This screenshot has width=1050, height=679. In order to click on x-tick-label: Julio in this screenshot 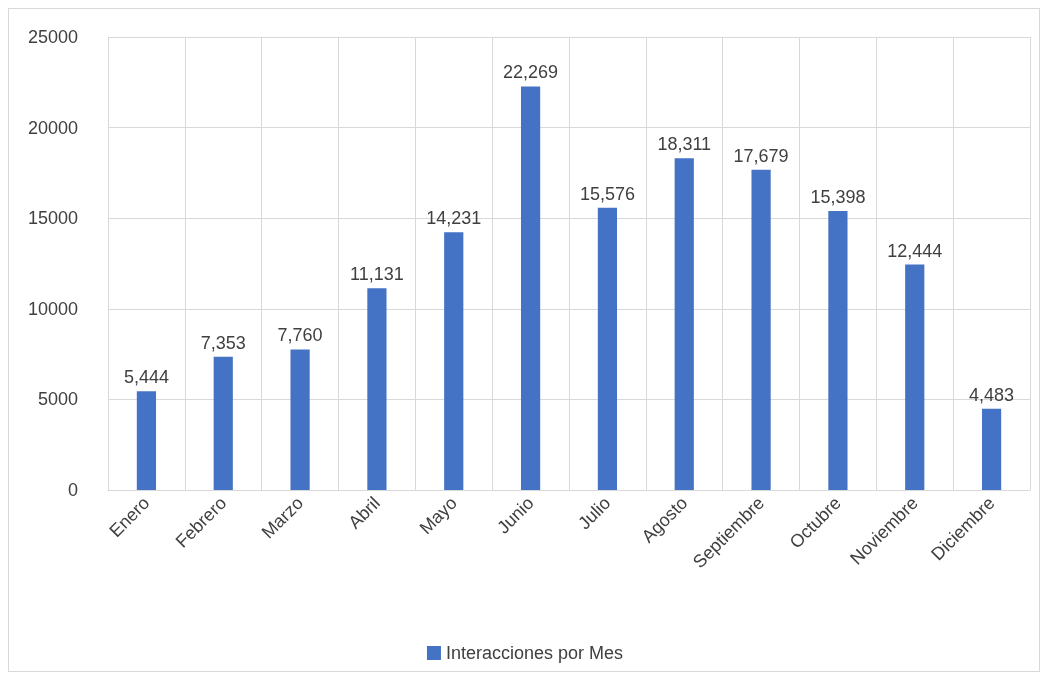, I will do `click(594, 513)`.